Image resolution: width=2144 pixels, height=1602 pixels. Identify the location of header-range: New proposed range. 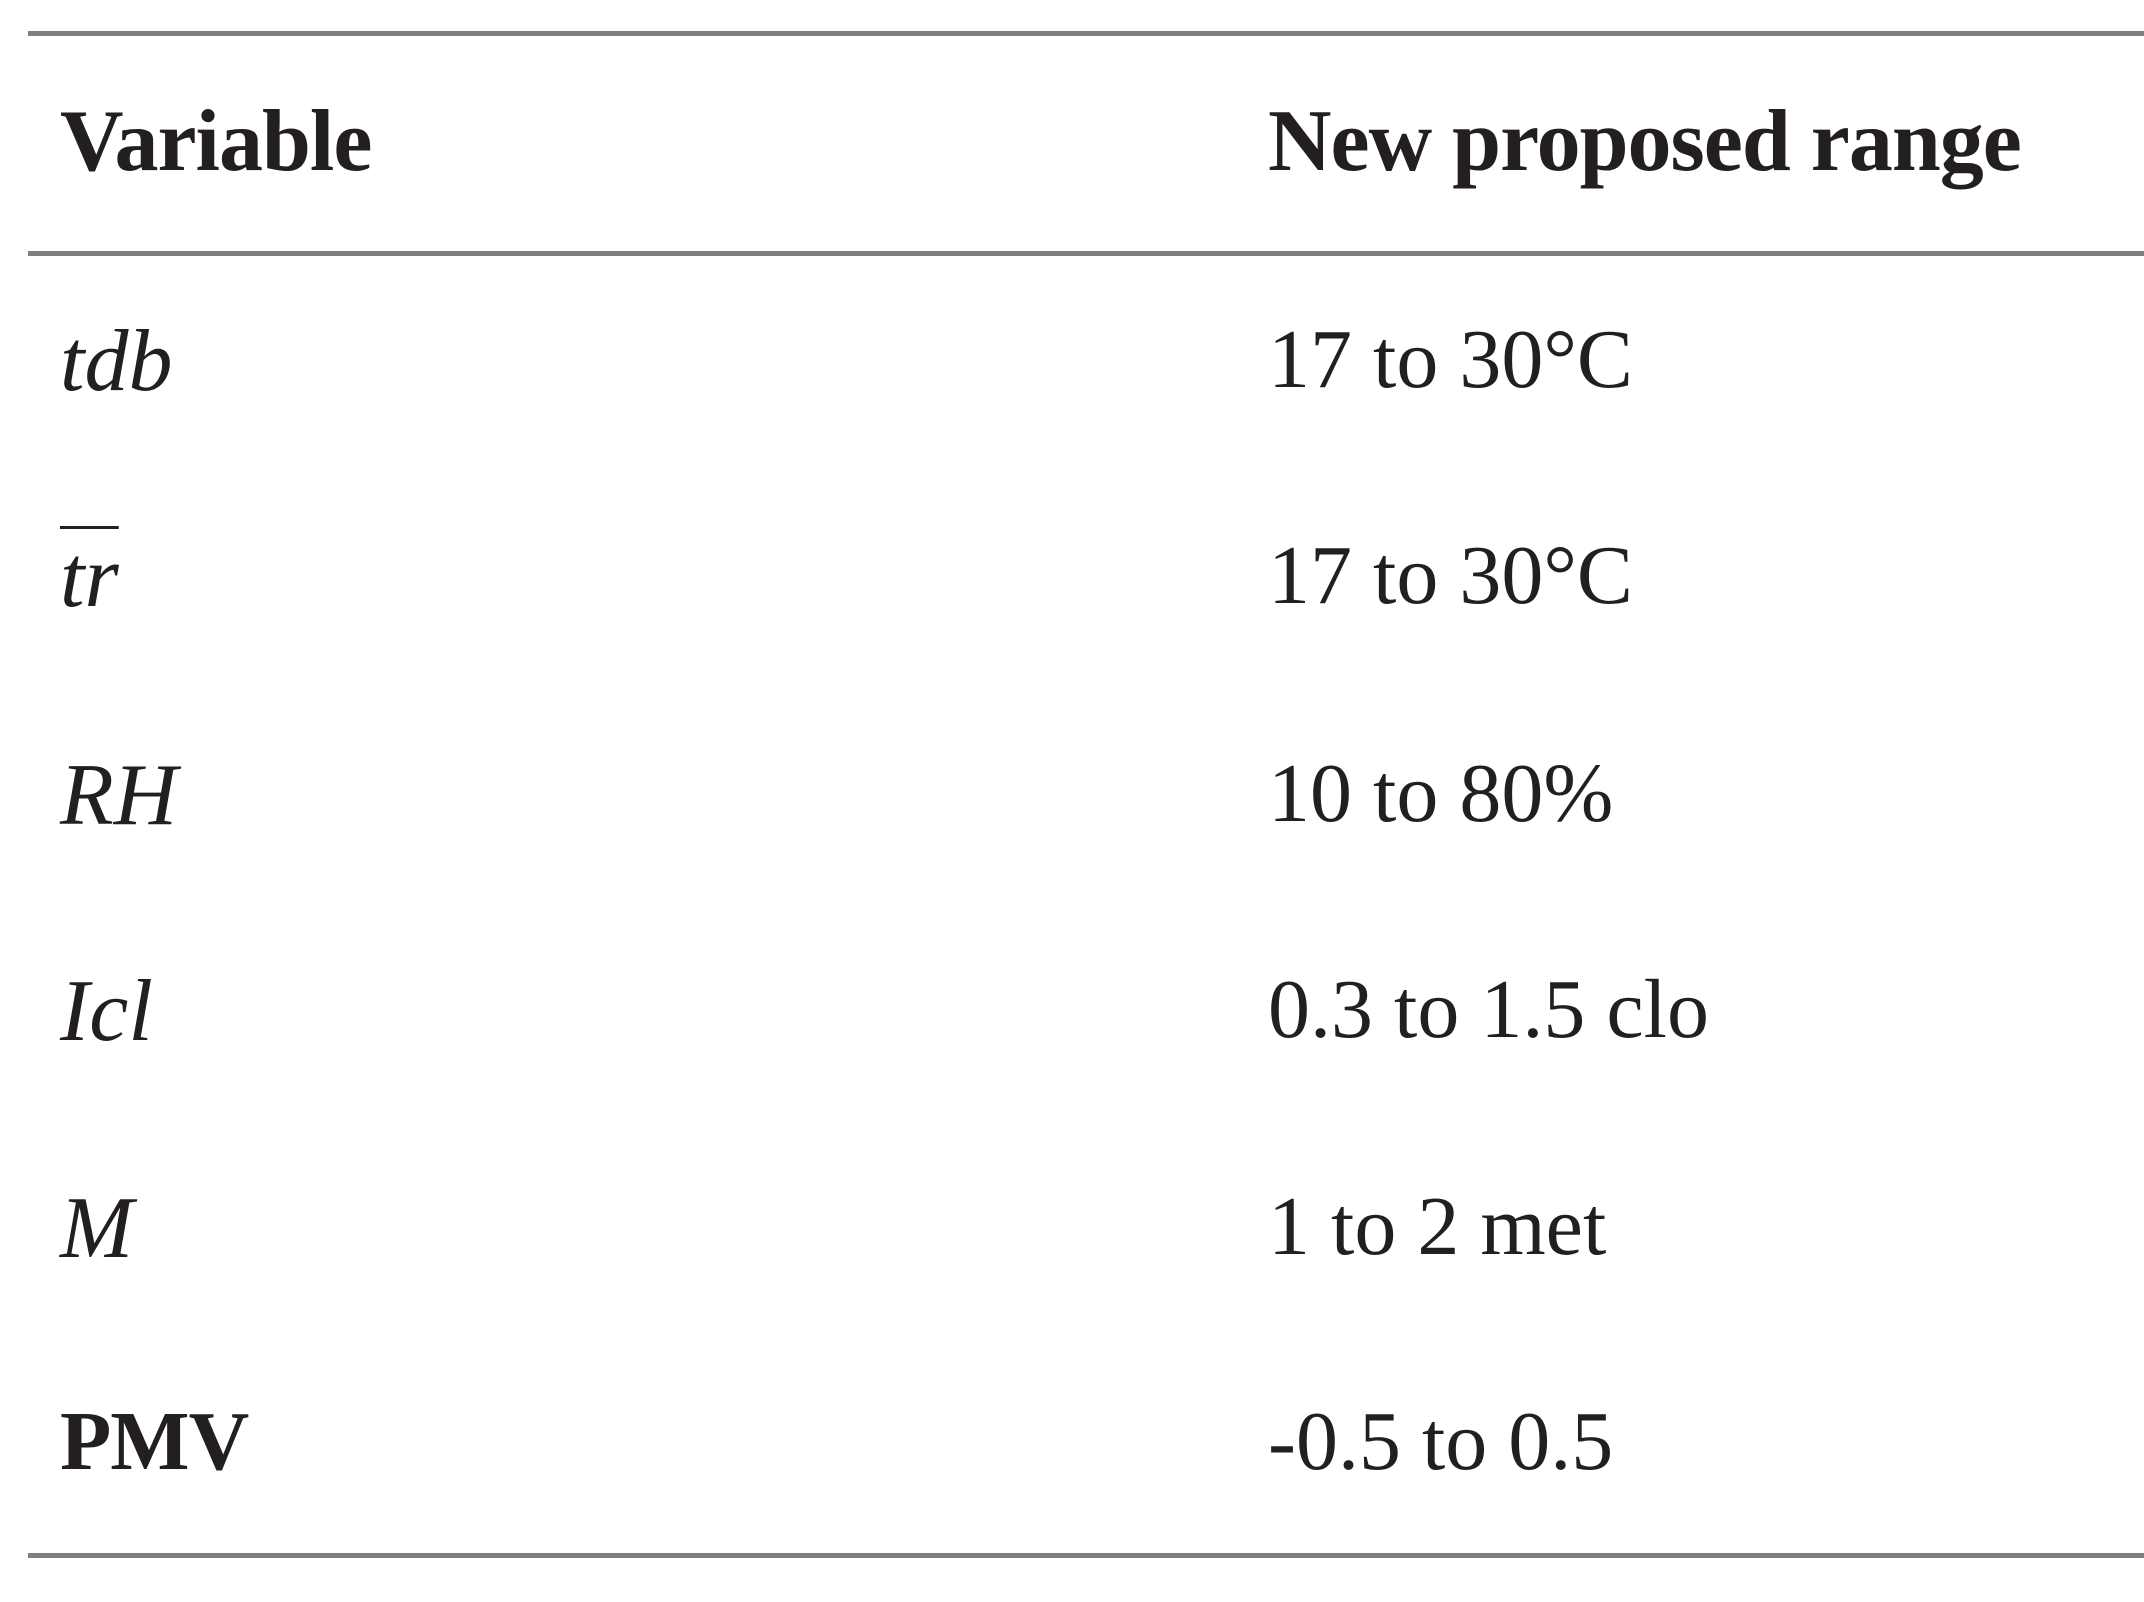
(1645, 141).